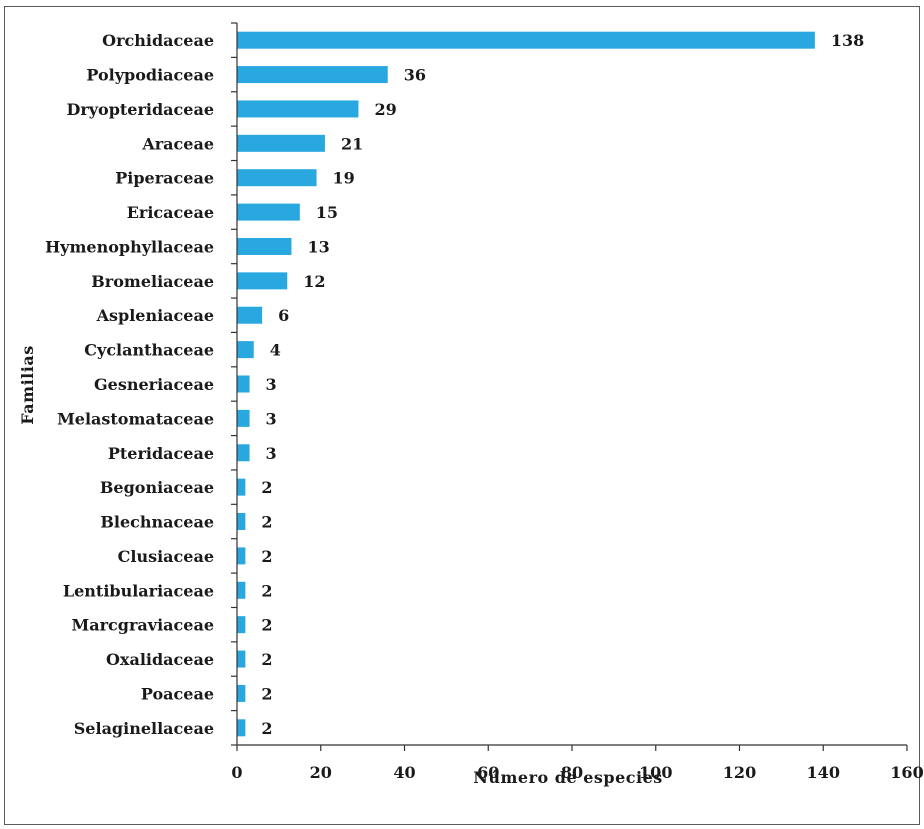  Describe the element at coordinates (150, 75) in the screenshot. I see `category-label: Polypodiaceae` at that location.